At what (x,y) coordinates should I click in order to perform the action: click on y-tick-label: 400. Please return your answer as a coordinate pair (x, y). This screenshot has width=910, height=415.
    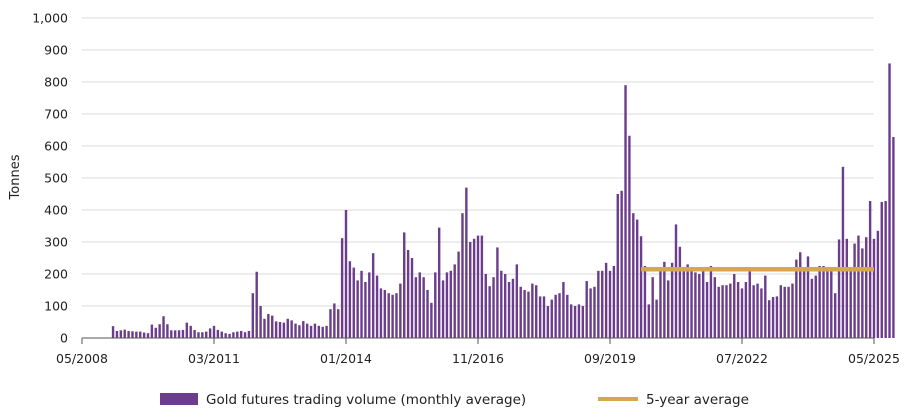
    Looking at the image, I should click on (56, 210).